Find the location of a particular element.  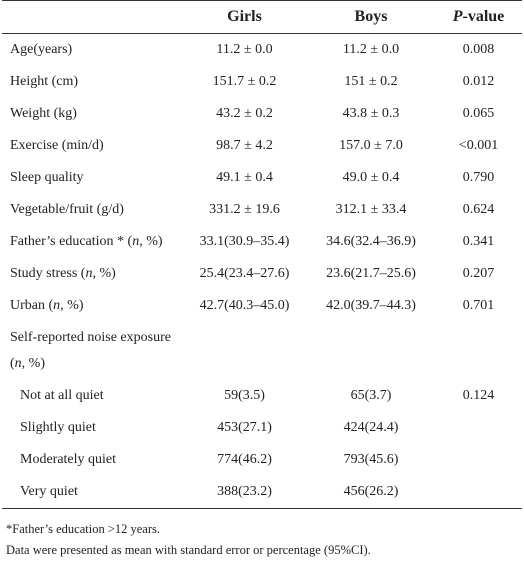

text-segment: Sleep quality is located at coordinates (47, 177).